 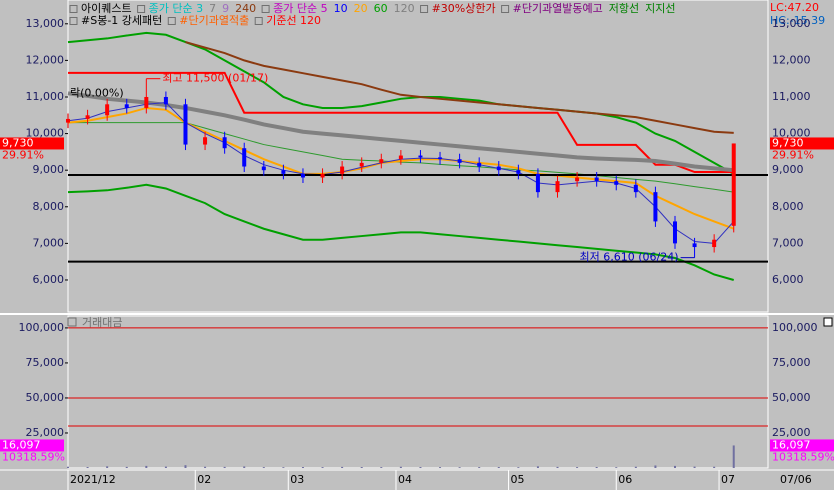 I want to click on y-tick-label-right: 9,000, so click(x=788, y=169).